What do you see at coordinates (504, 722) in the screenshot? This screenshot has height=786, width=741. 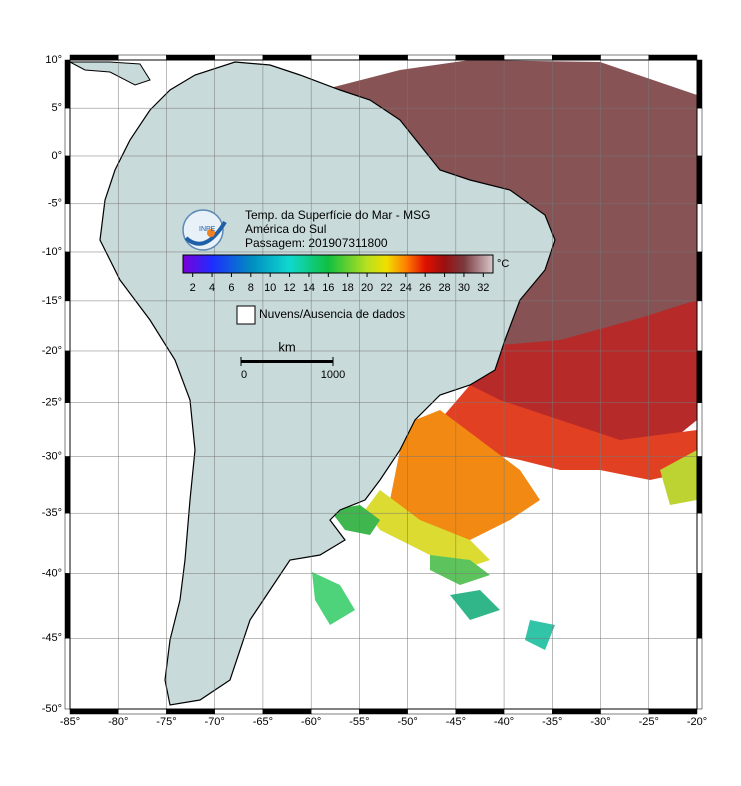 I see `lon-tick-label: -40°` at bounding box center [504, 722].